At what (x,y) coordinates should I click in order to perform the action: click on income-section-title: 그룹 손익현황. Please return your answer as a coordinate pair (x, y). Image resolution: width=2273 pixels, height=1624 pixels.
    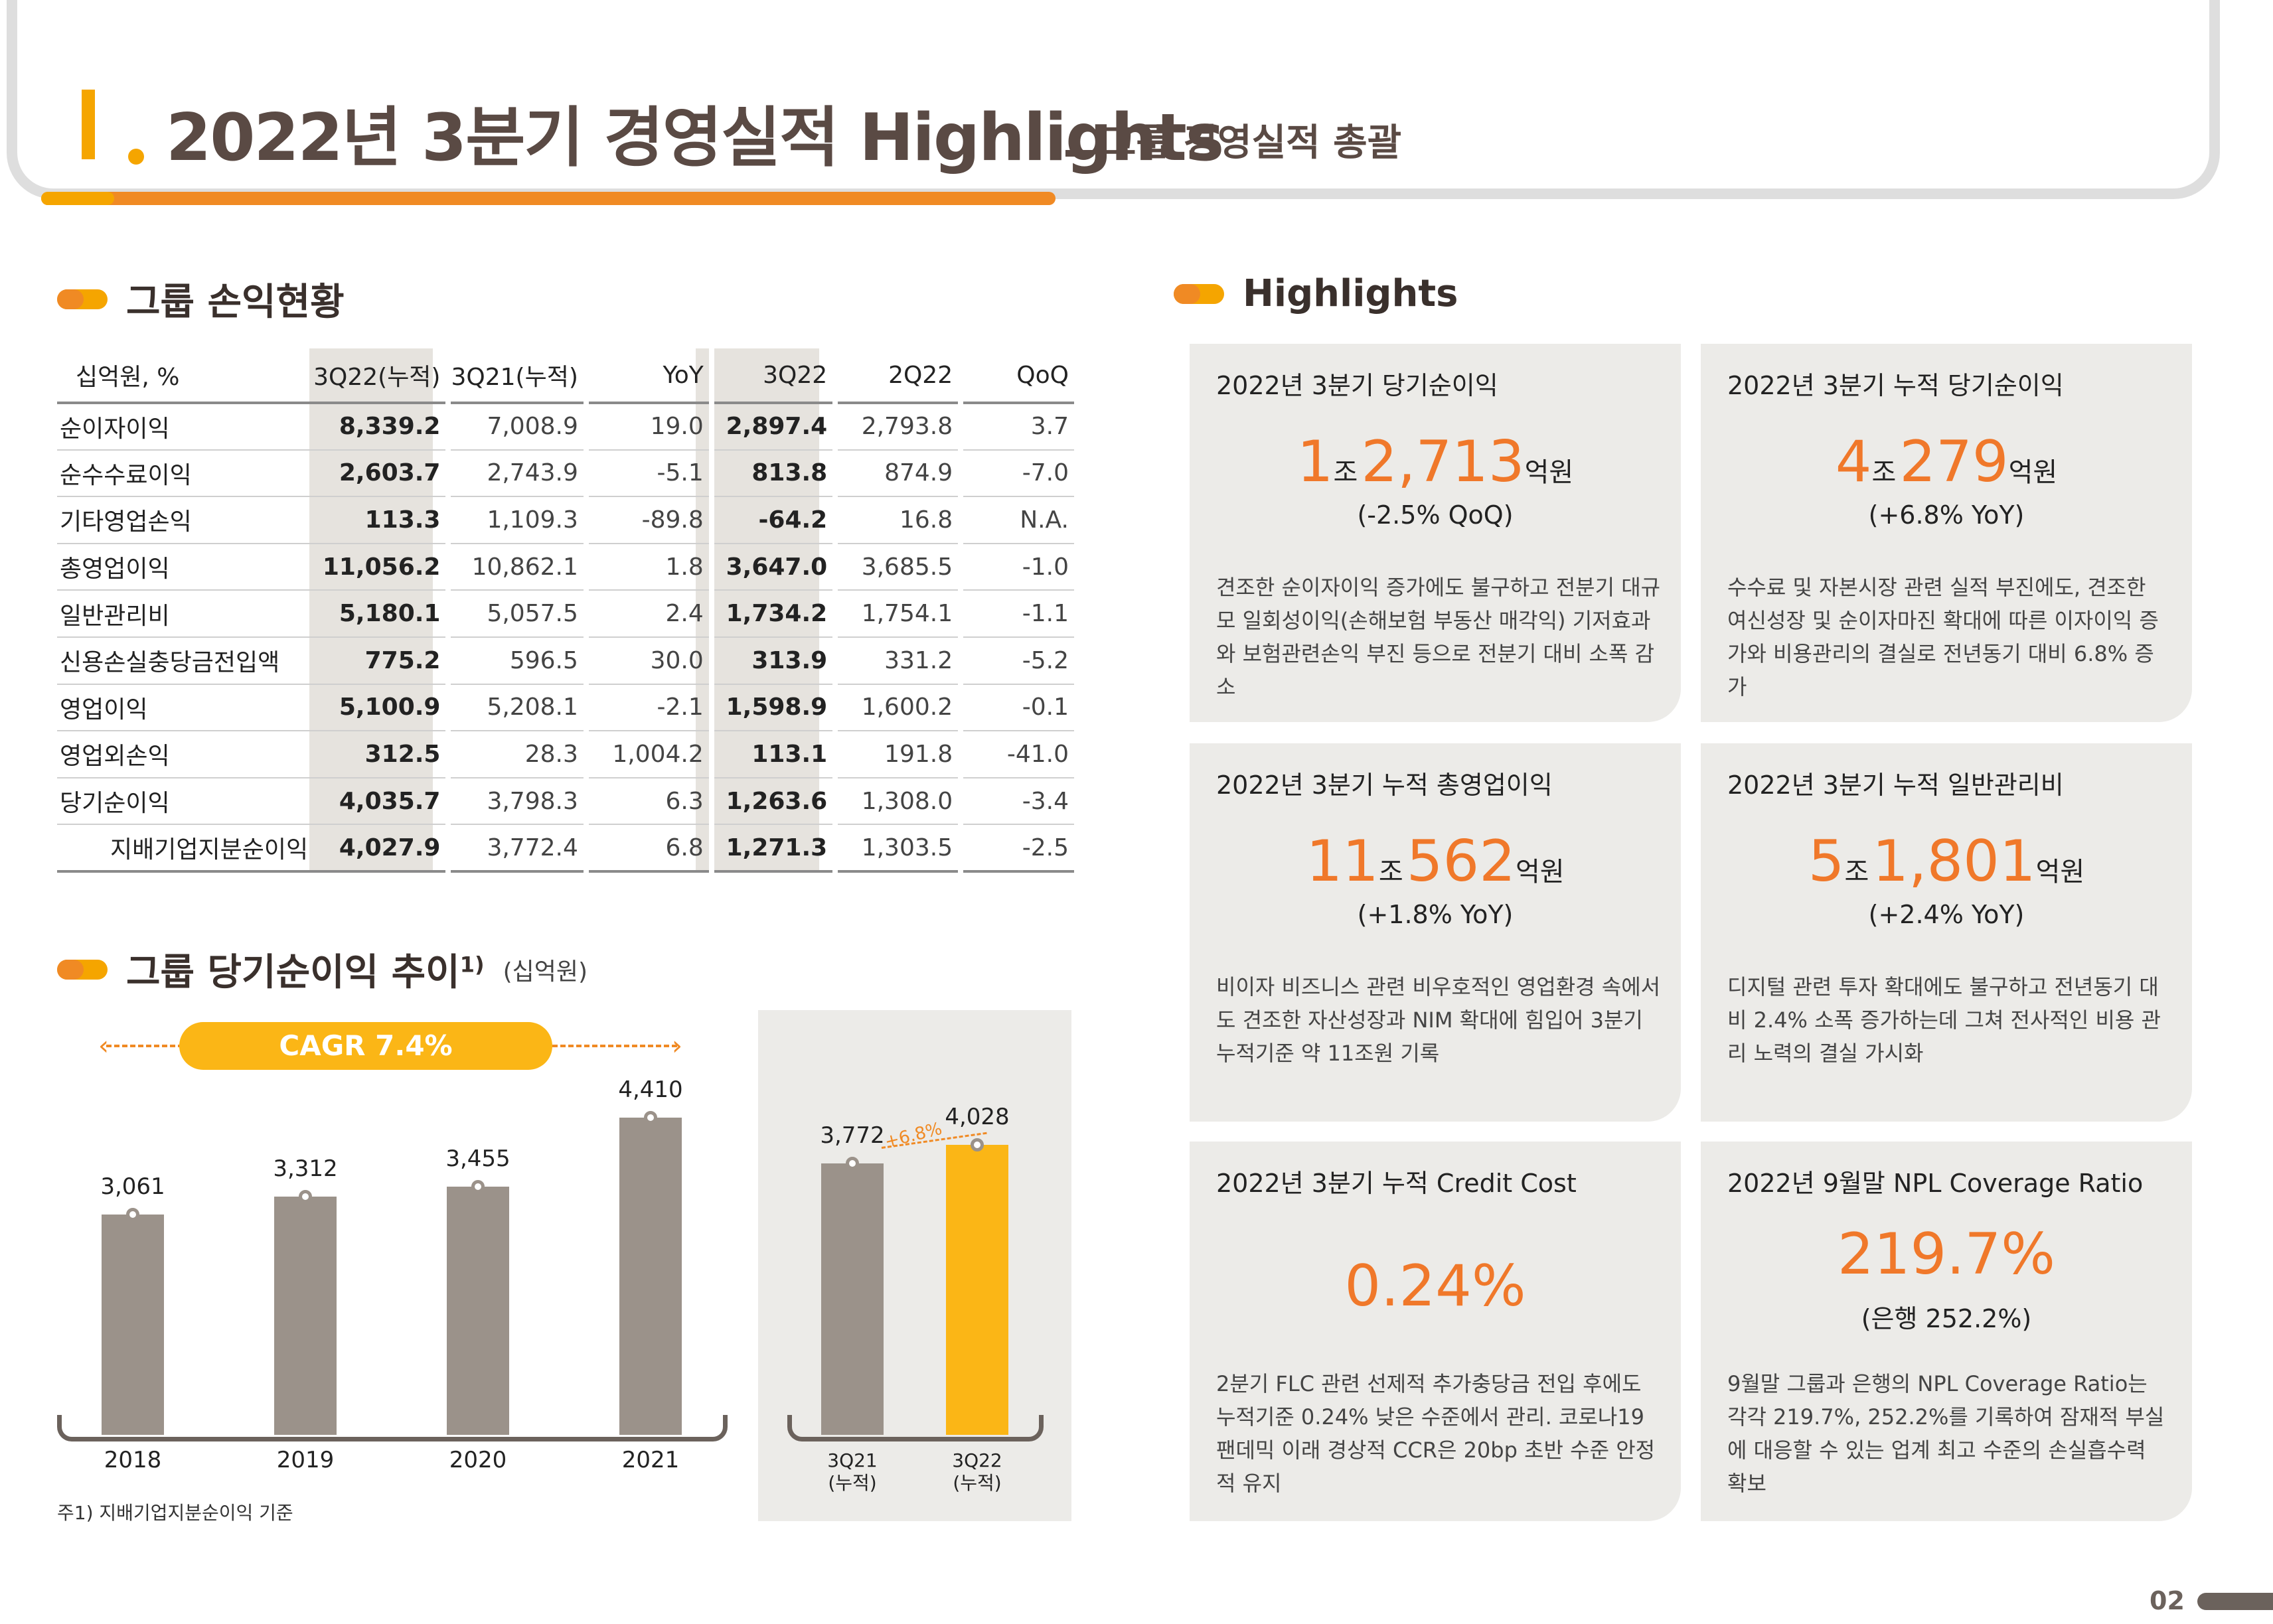
    Looking at the image, I should click on (235, 302).